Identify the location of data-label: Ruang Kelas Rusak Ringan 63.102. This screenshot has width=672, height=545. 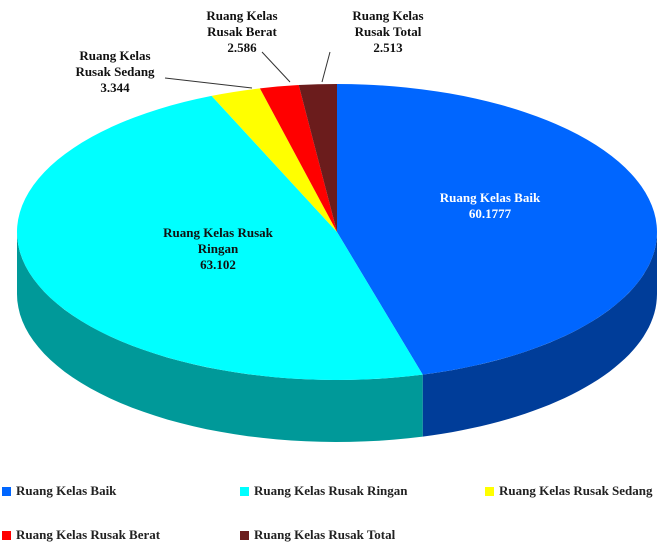
(218, 249).